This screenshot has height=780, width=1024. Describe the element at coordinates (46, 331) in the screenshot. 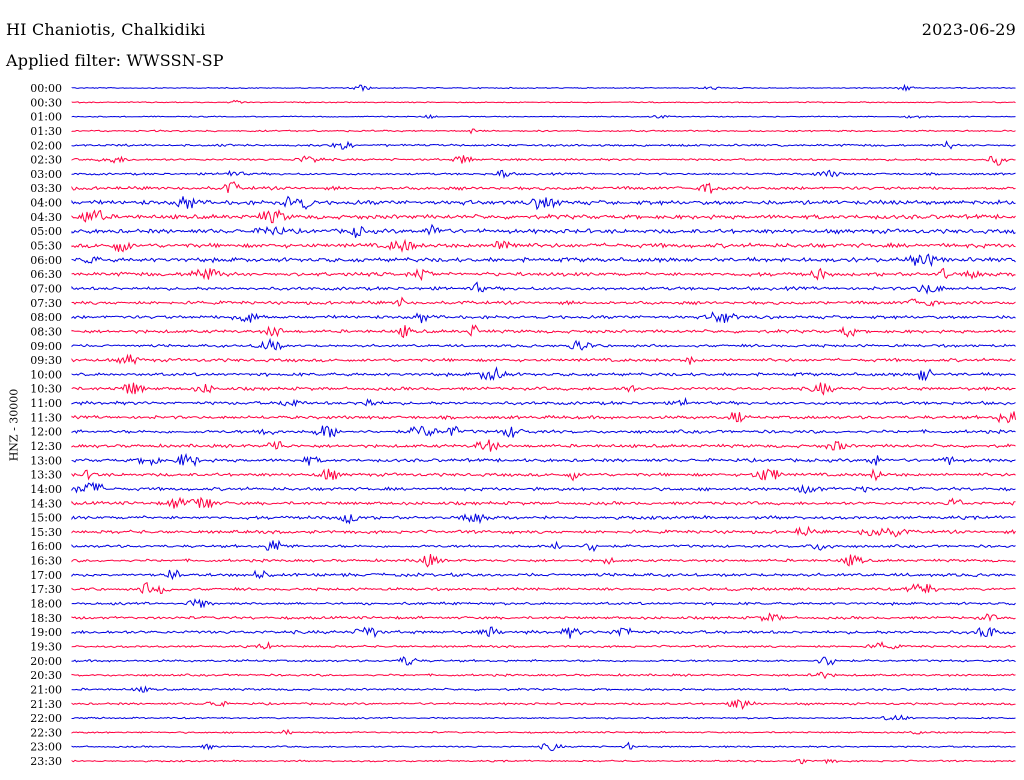

I see `time-tick-label: 08:30` at that location.